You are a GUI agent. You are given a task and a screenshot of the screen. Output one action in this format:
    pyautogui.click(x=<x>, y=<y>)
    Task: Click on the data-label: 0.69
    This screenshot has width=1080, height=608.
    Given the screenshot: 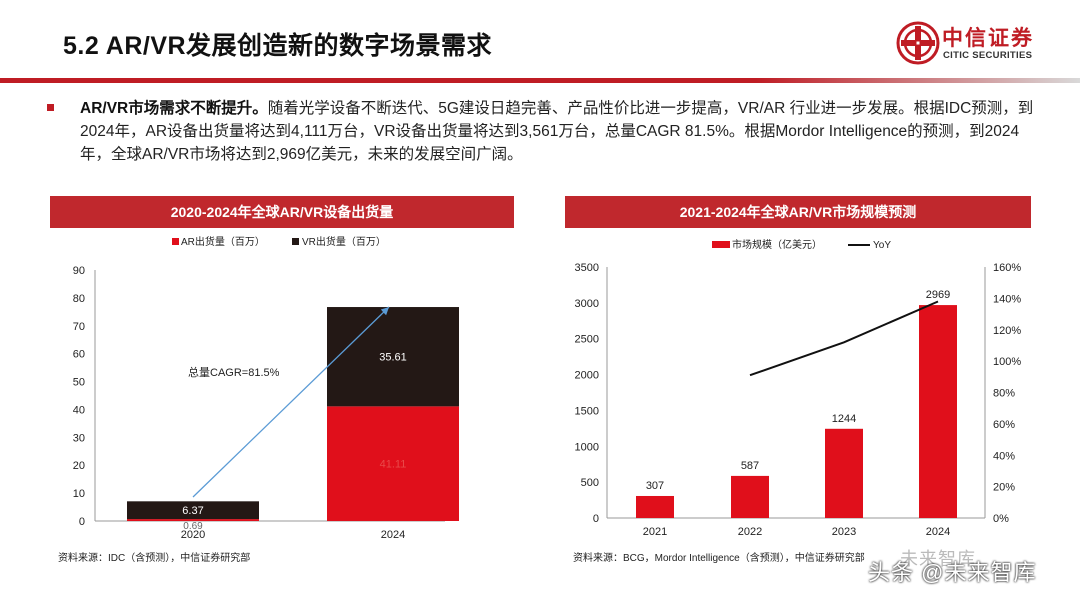 What is the action you would take?
    pyautogui.click(x=193, y=526)
    